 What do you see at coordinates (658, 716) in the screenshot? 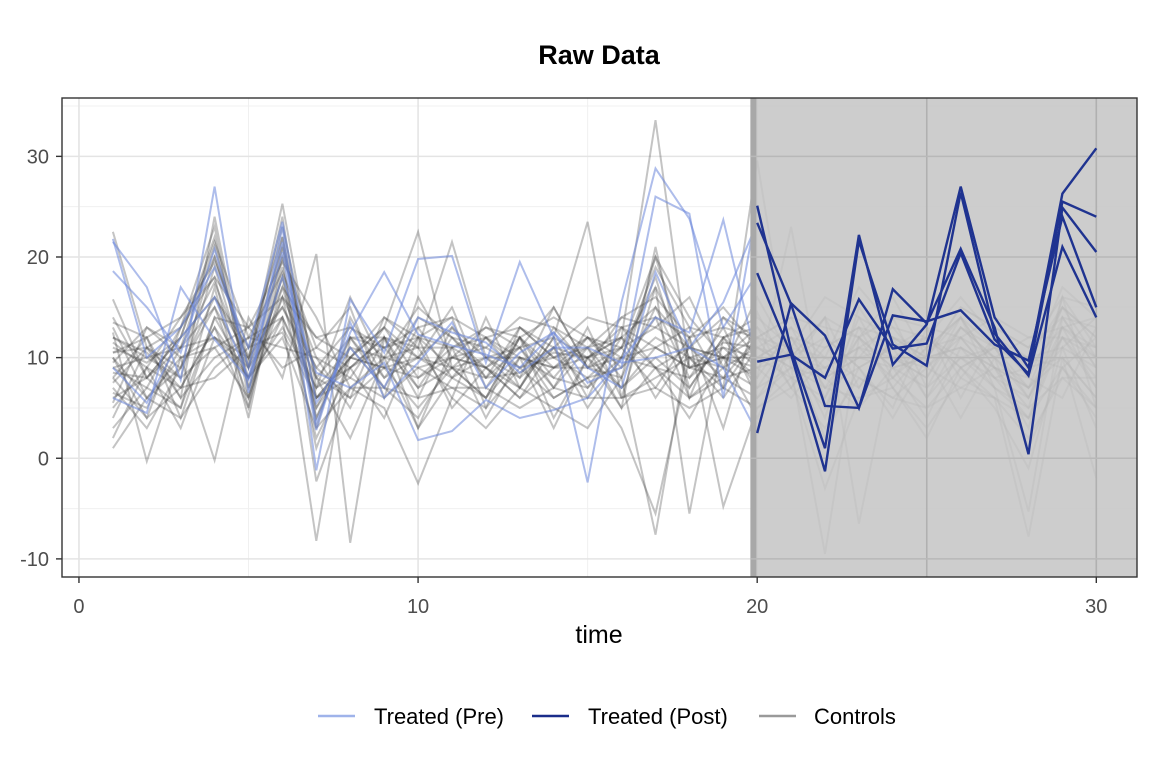
I see `legend-label: Treated (Post)` at bounding box center [658, 716].